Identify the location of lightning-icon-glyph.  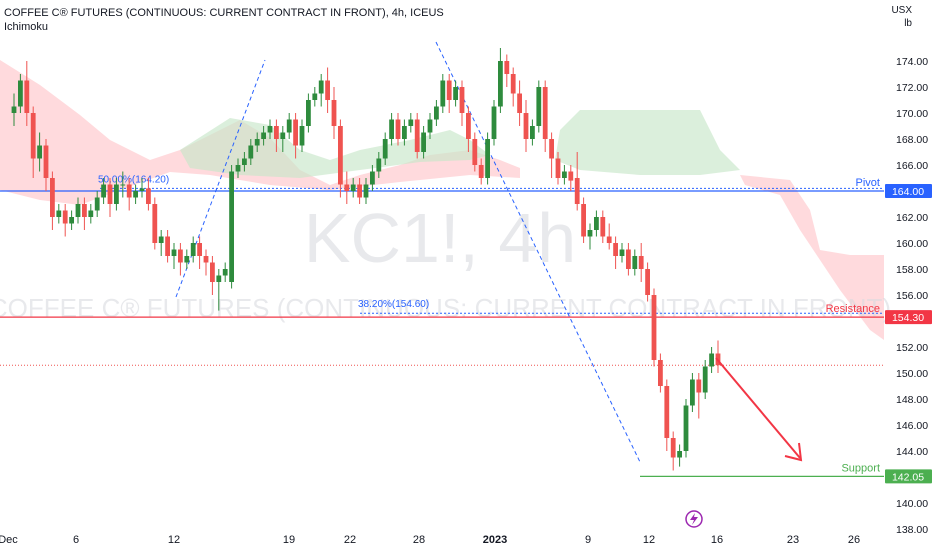
(694, 519).